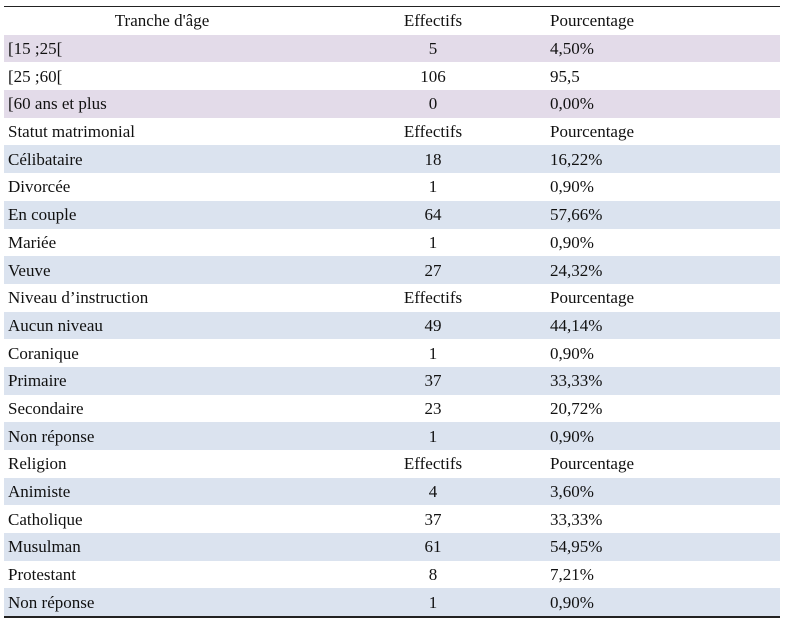 This screenshot has width=785, height=620. I want to click on row-count: 8, so click(431, 574).